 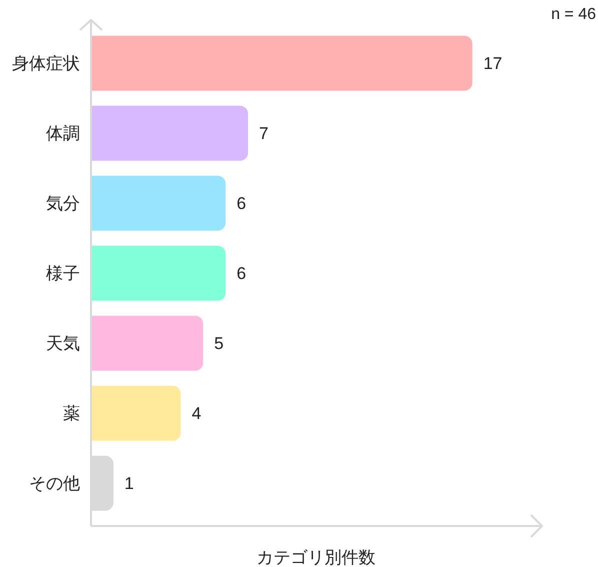 What do you see at coordinates (492, 64) in the screenshot?
I see `data-label: 17` at bounding box center [492, 64].